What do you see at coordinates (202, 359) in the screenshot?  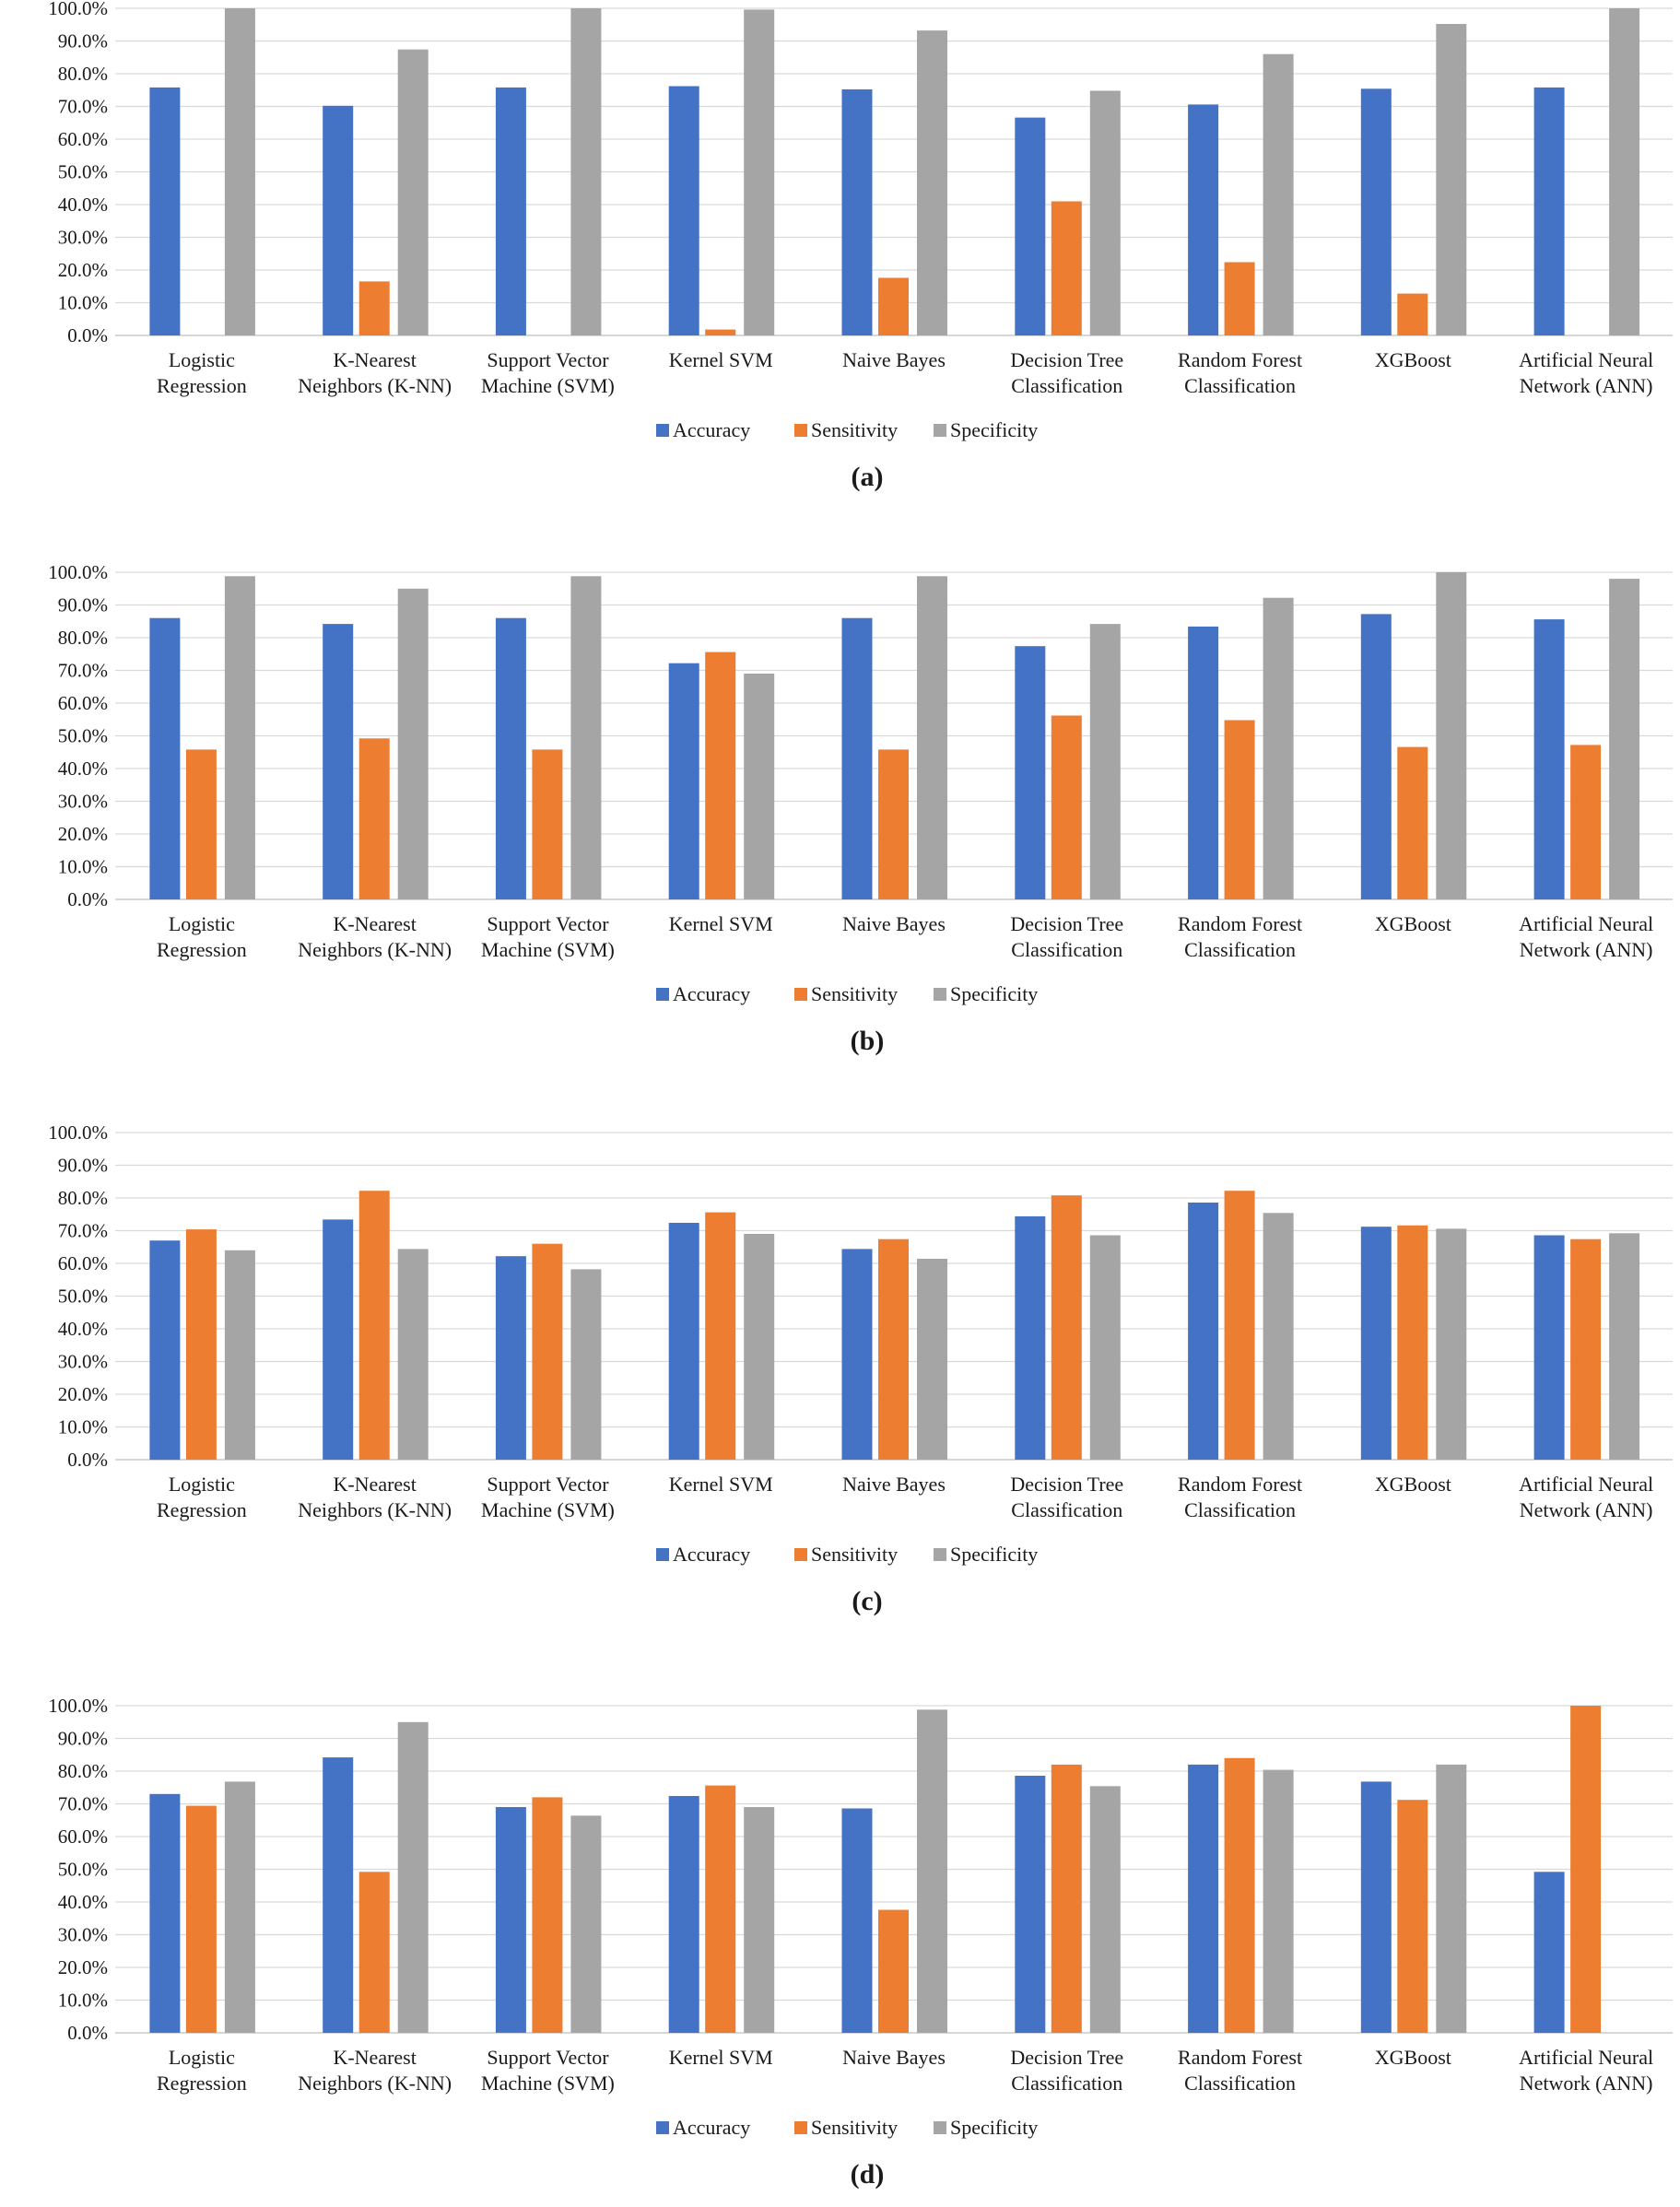 I see `x-tick-label: Logistic` at bounding box center [202, 359].